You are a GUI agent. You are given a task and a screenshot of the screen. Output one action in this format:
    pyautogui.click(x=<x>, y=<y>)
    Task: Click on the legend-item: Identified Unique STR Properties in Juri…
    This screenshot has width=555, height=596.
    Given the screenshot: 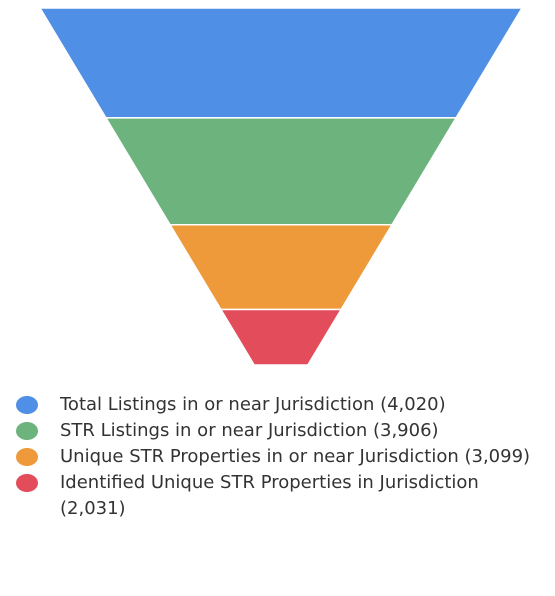 What is the action you would take?
    pyautogui.click(x=275, y=496)
    